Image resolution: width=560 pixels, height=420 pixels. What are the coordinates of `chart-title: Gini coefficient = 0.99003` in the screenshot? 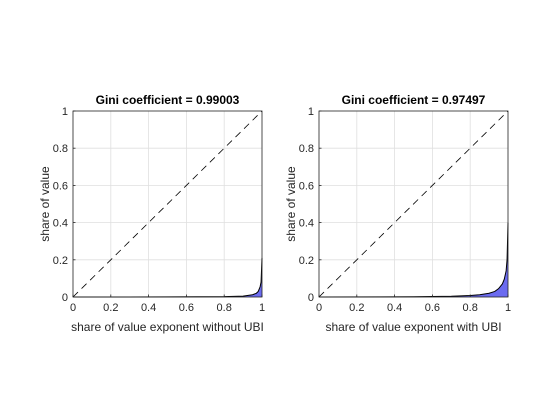 It's located at (168, 100).